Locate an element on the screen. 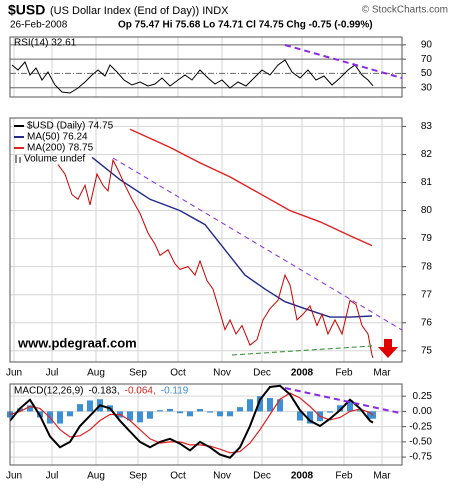 This screenshot has width=453, height=490. y-tick-label: 70 is located at coordinates (427, 59).